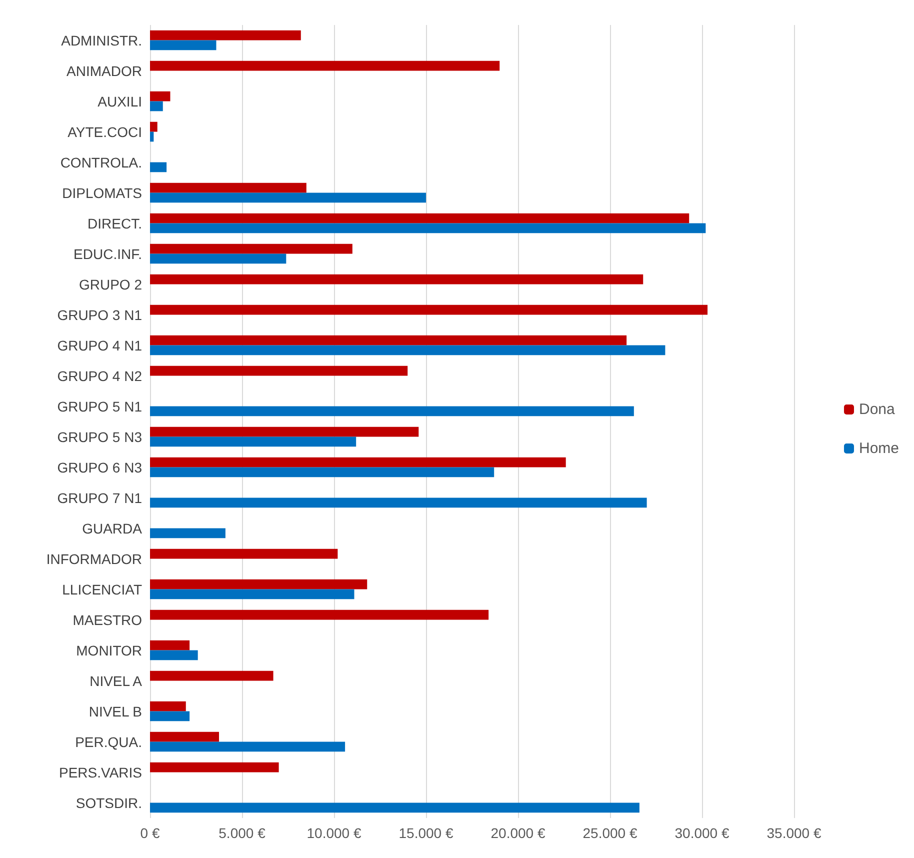 The height and width of the screenshot is (858, 914). What do you see at coordinates (99, 436) in the screenshot?
I see `y-tick-label: GRUPO 5 N3` at bounding box center [99, 436].